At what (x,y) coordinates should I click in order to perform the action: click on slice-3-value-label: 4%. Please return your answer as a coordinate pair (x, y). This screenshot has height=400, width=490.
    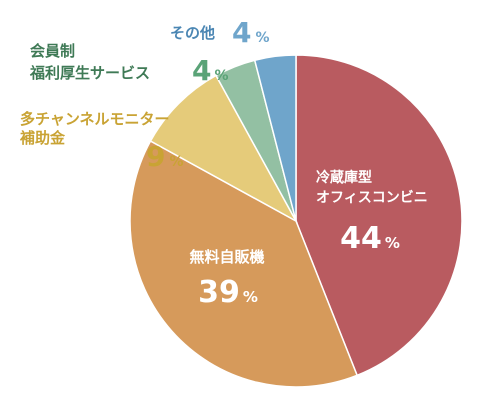
    Looking at the image, I should click on (210, 70).